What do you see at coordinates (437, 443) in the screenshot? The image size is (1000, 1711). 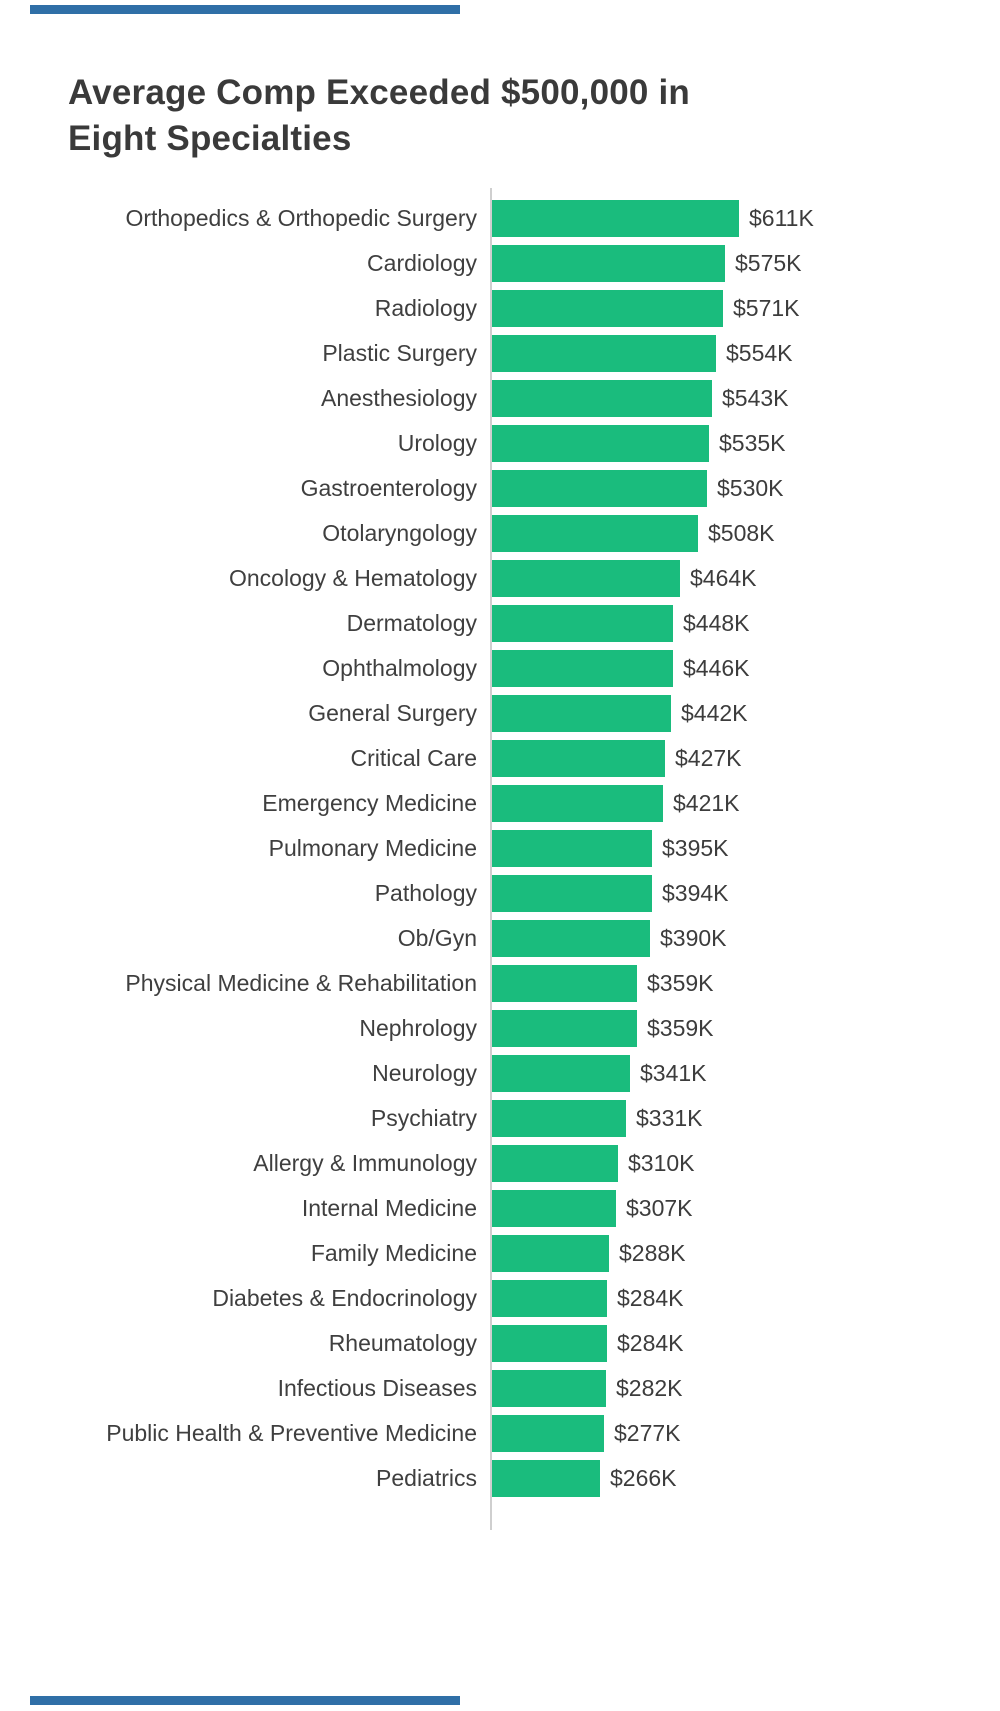 I see `category-label: Urology` at bounding box center [437, 443].